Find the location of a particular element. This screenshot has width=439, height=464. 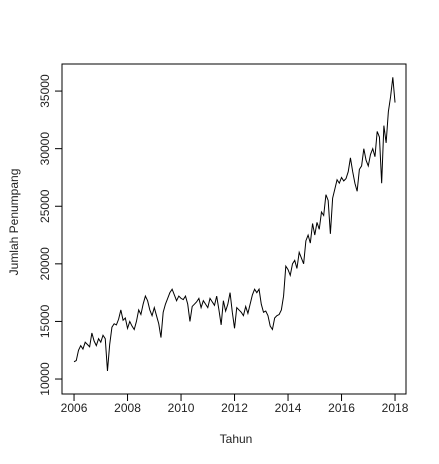

x-tick-label: 2014 is located at coordinates (288, 408).